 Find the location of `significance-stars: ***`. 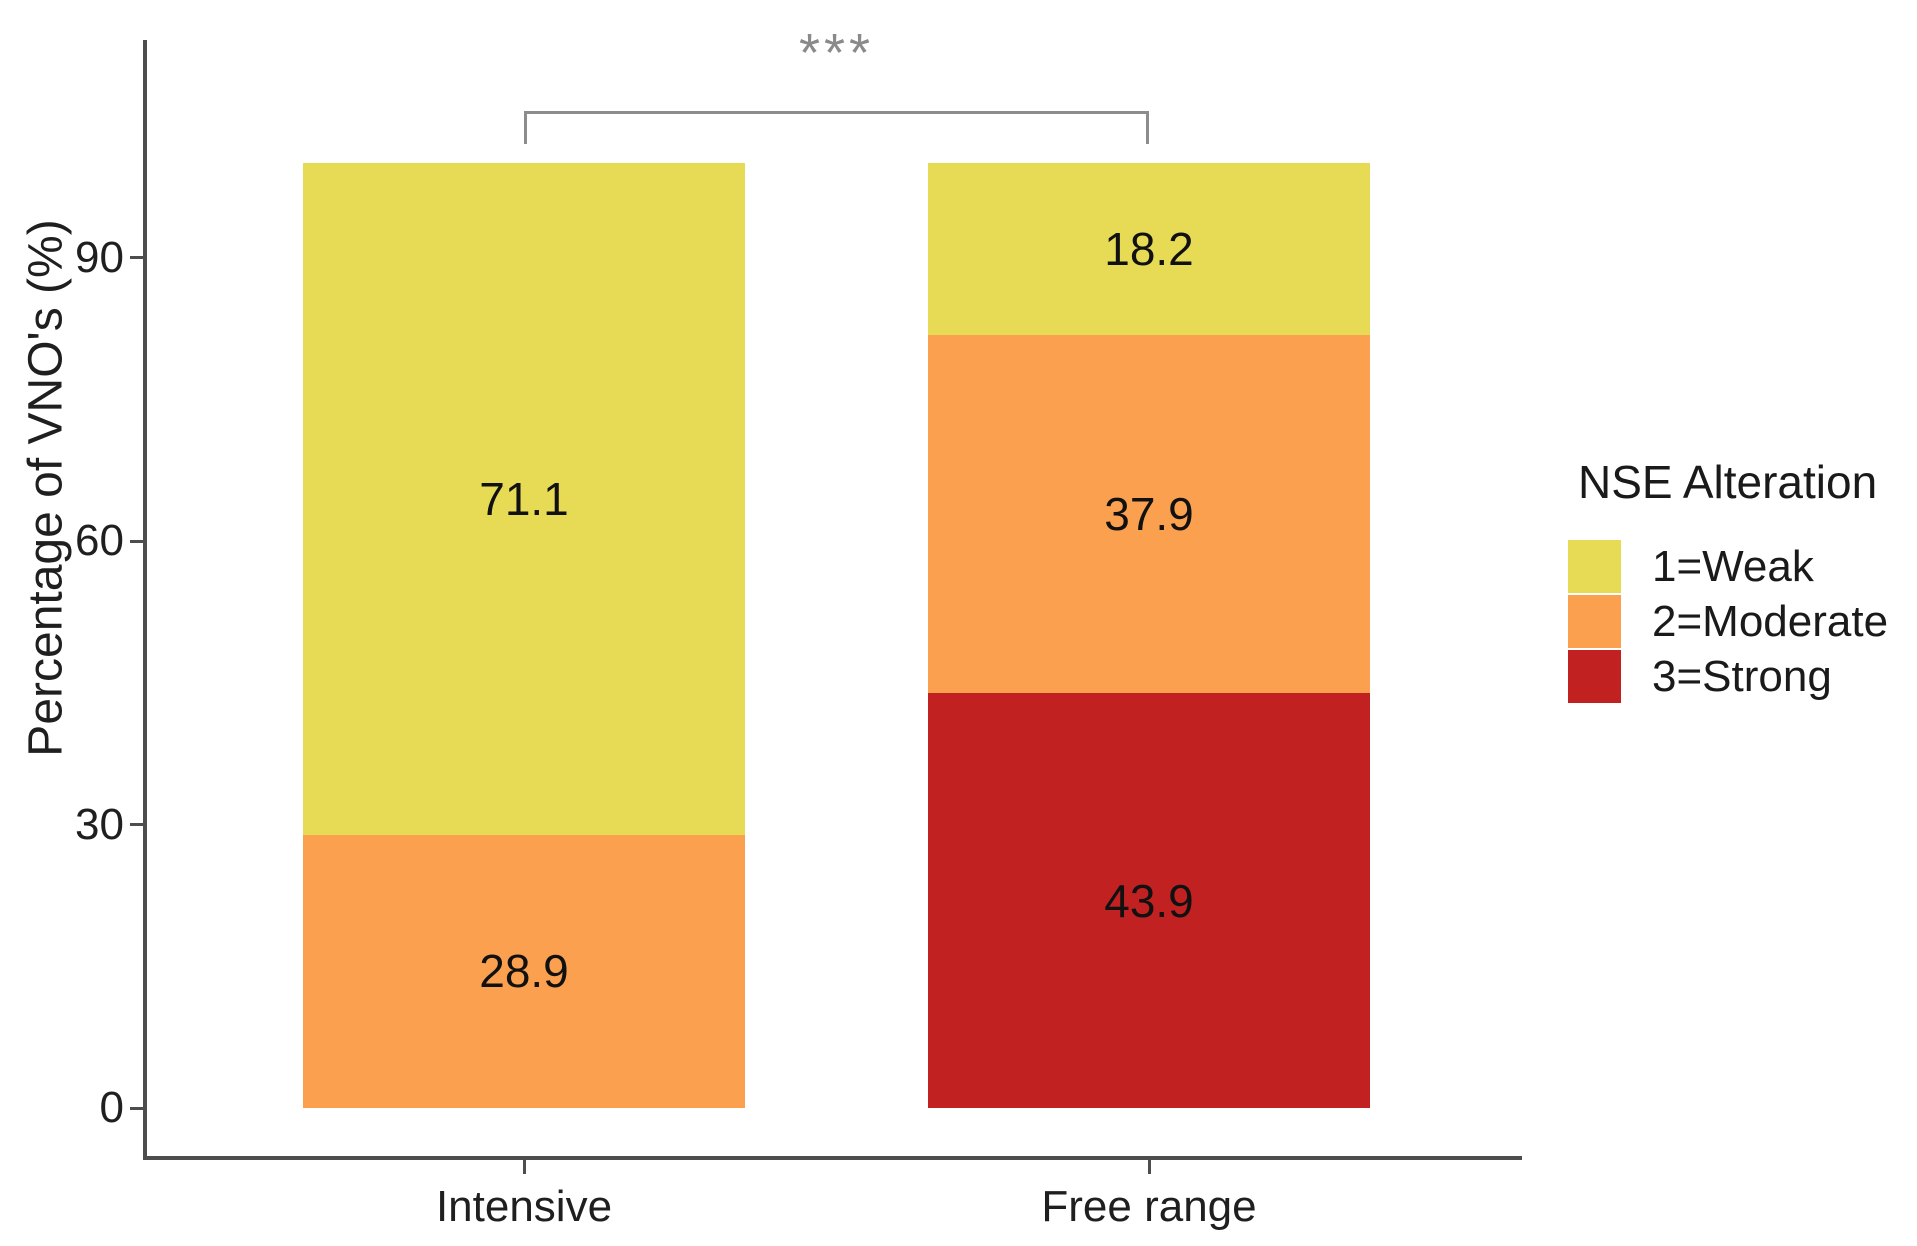

significance-stars: *** is located at coordinates (836, 53).